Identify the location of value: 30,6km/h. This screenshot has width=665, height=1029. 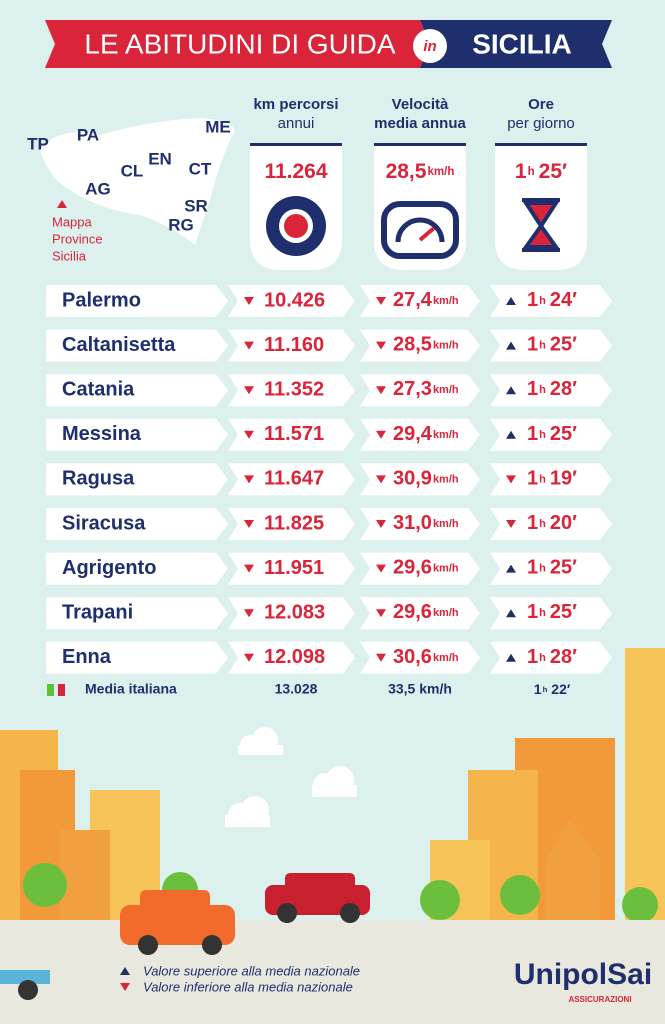
(426, 657).